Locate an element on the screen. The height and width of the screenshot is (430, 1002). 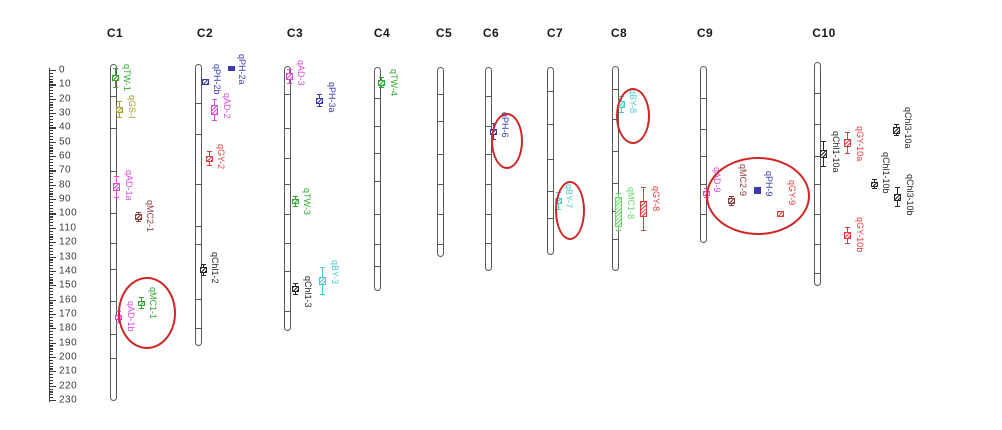
qtl-label-qMC1-8: qMC1-8 is located at coordinates (631, 203).